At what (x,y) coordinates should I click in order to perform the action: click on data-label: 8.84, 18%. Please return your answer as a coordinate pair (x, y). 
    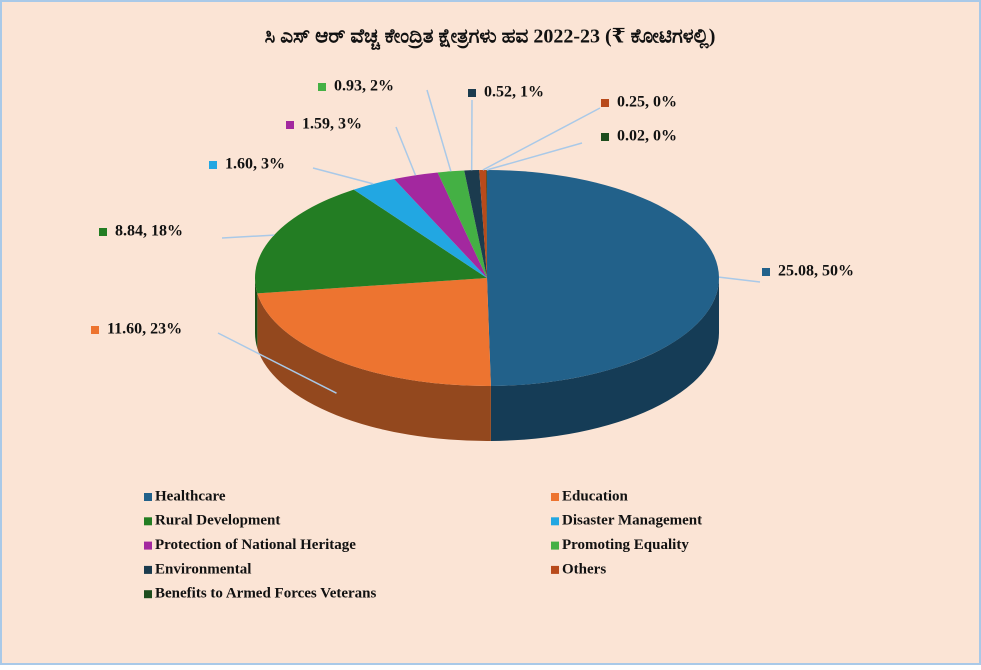
    Looking at the image, I should click on (149, 231).